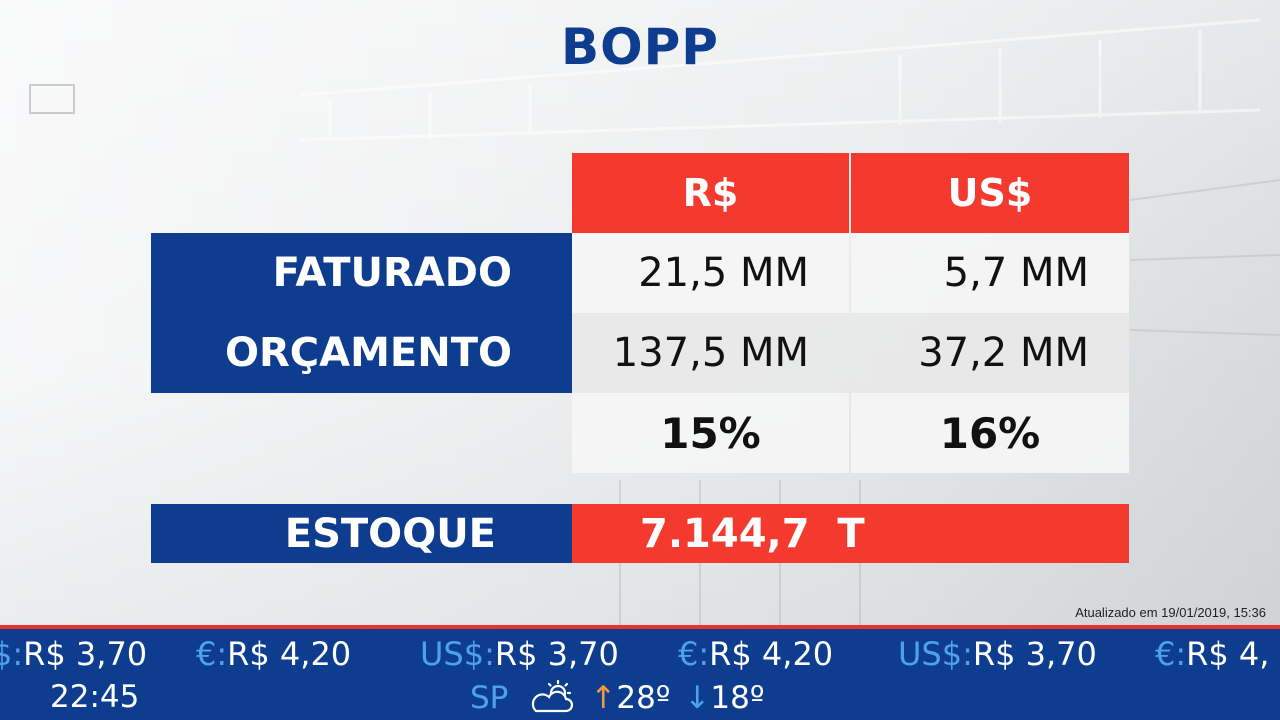 Image resolution: width=1280 pixels, height=720 pixels. I want to click on ticker-value: R$ 4,, so click(1228, 654).